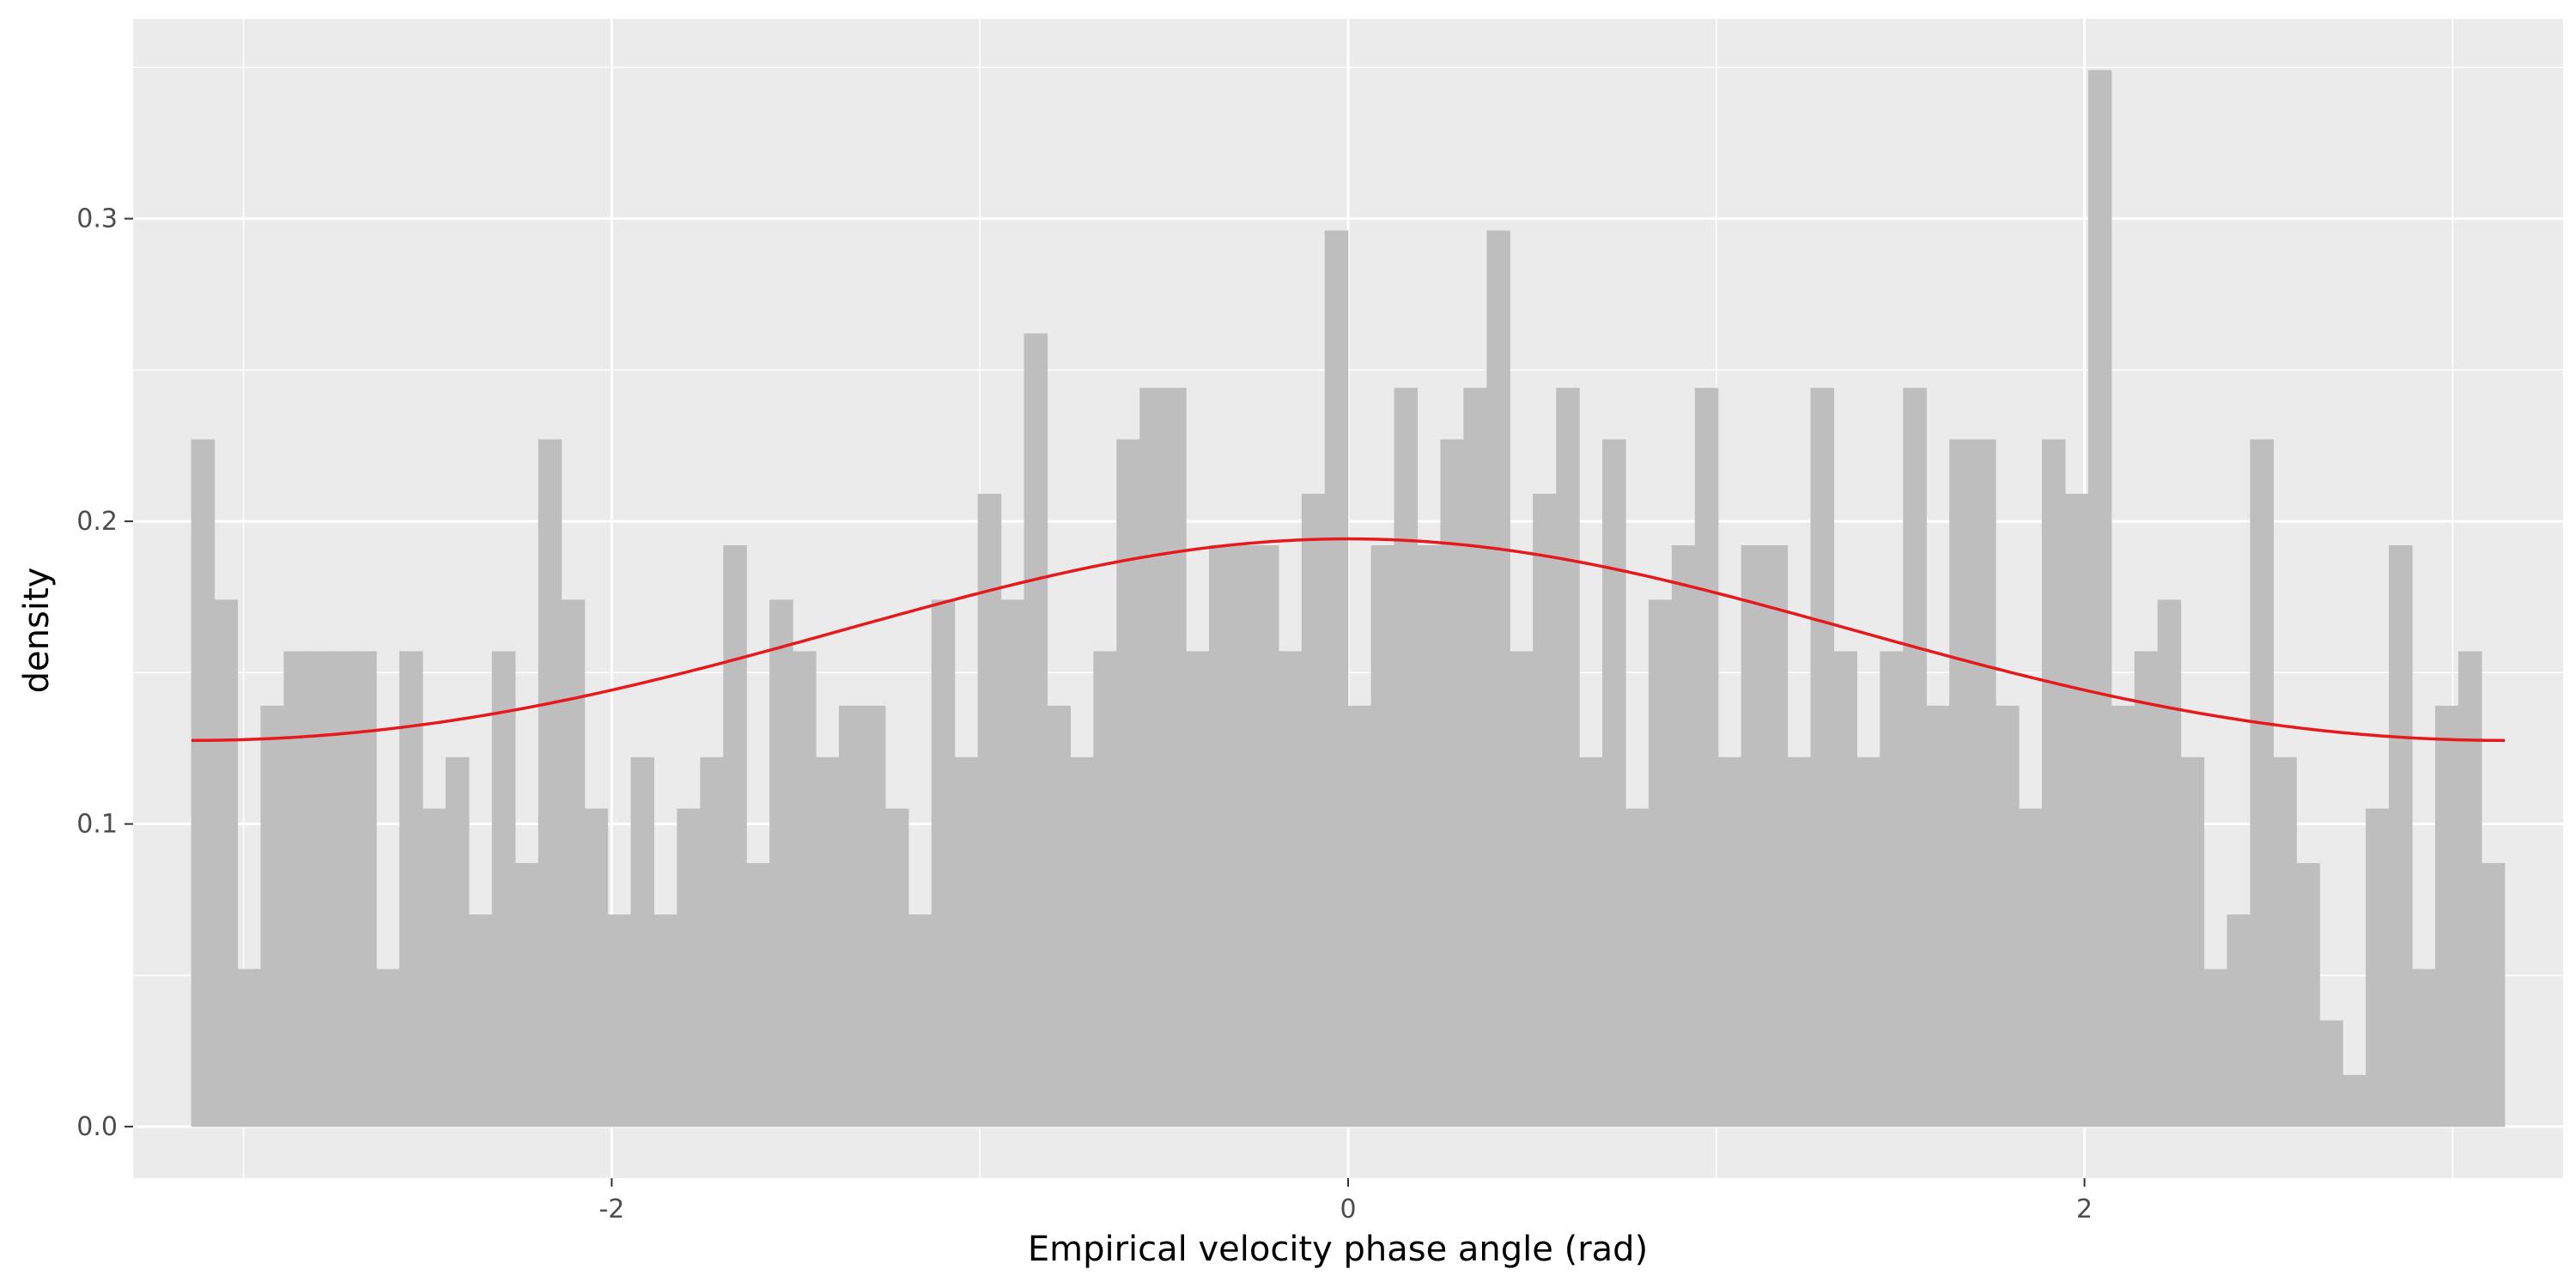 The image size is (2576, 1288). I want to click on x-axis-title: Empirical velocity phase angle (rad), so click(1338, 1250).